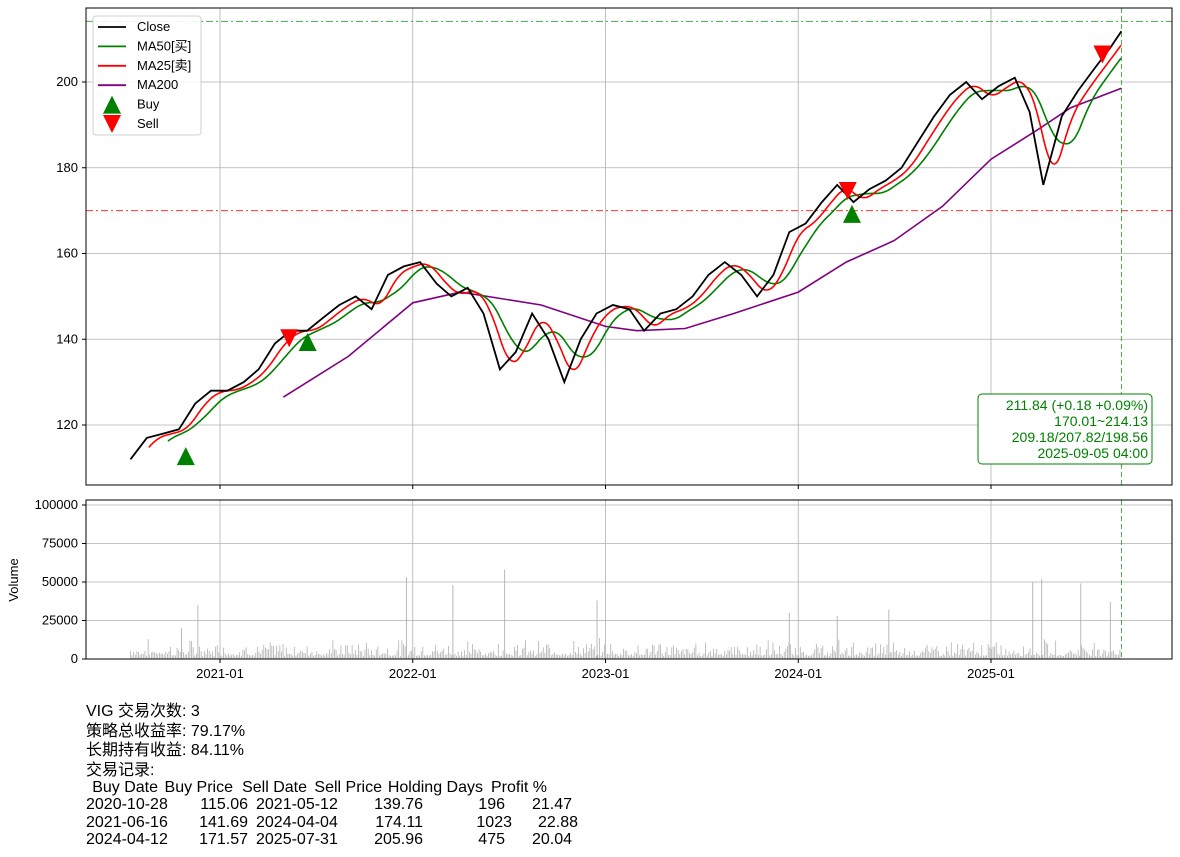 The image size is (1180, 857). I want to click on table-header: Holding Days, so click(435, 787).